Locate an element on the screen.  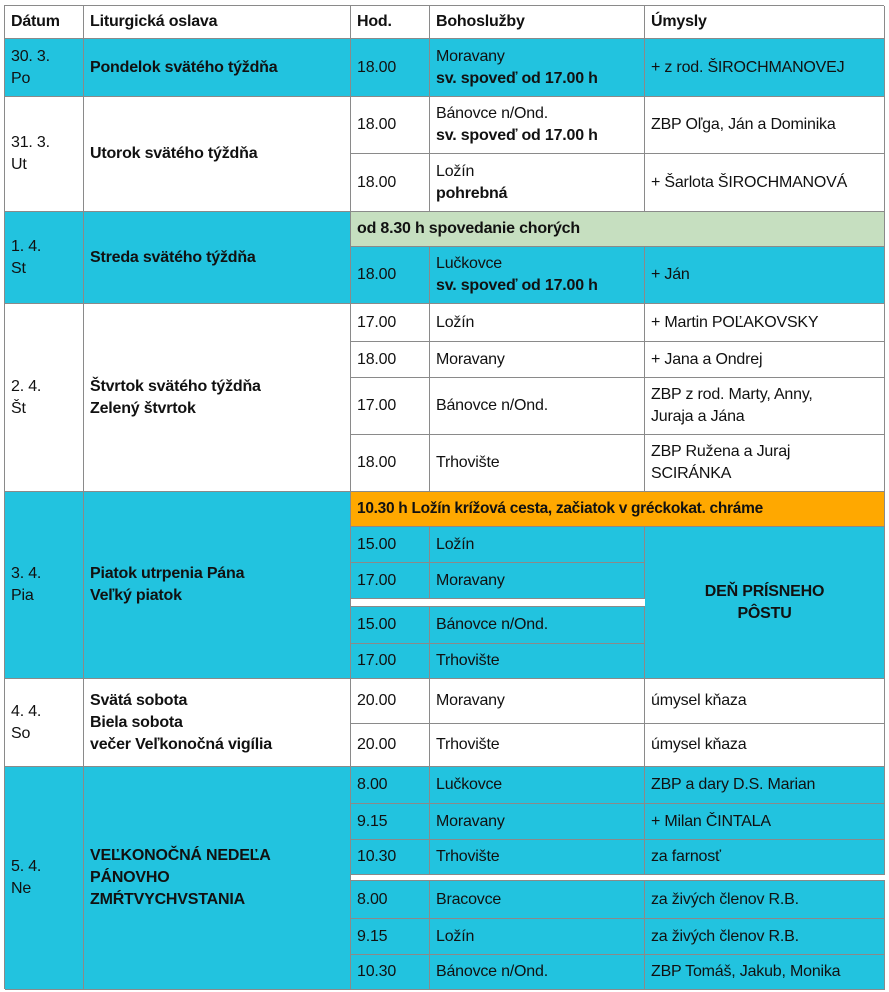
header-date-text: Dátum is located at coordinates (35, 21).